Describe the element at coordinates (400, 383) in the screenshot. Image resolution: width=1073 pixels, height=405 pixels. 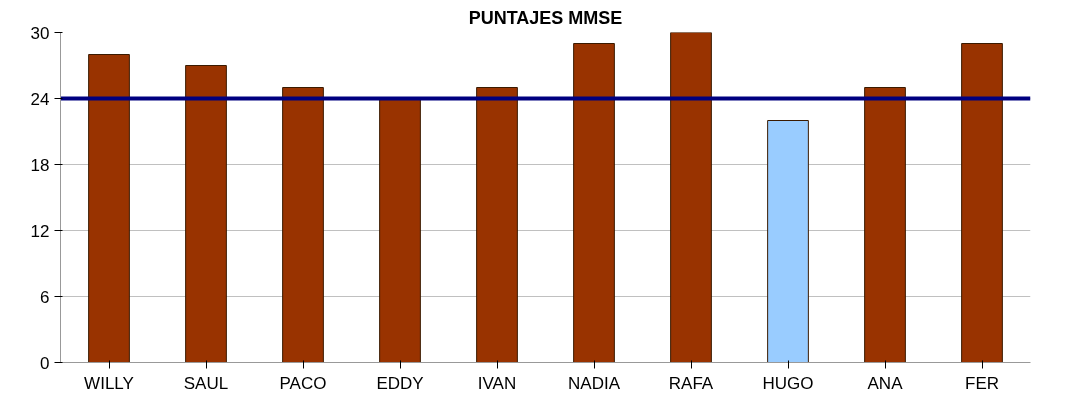
I see `x-tick-label: EDDY` at that location.